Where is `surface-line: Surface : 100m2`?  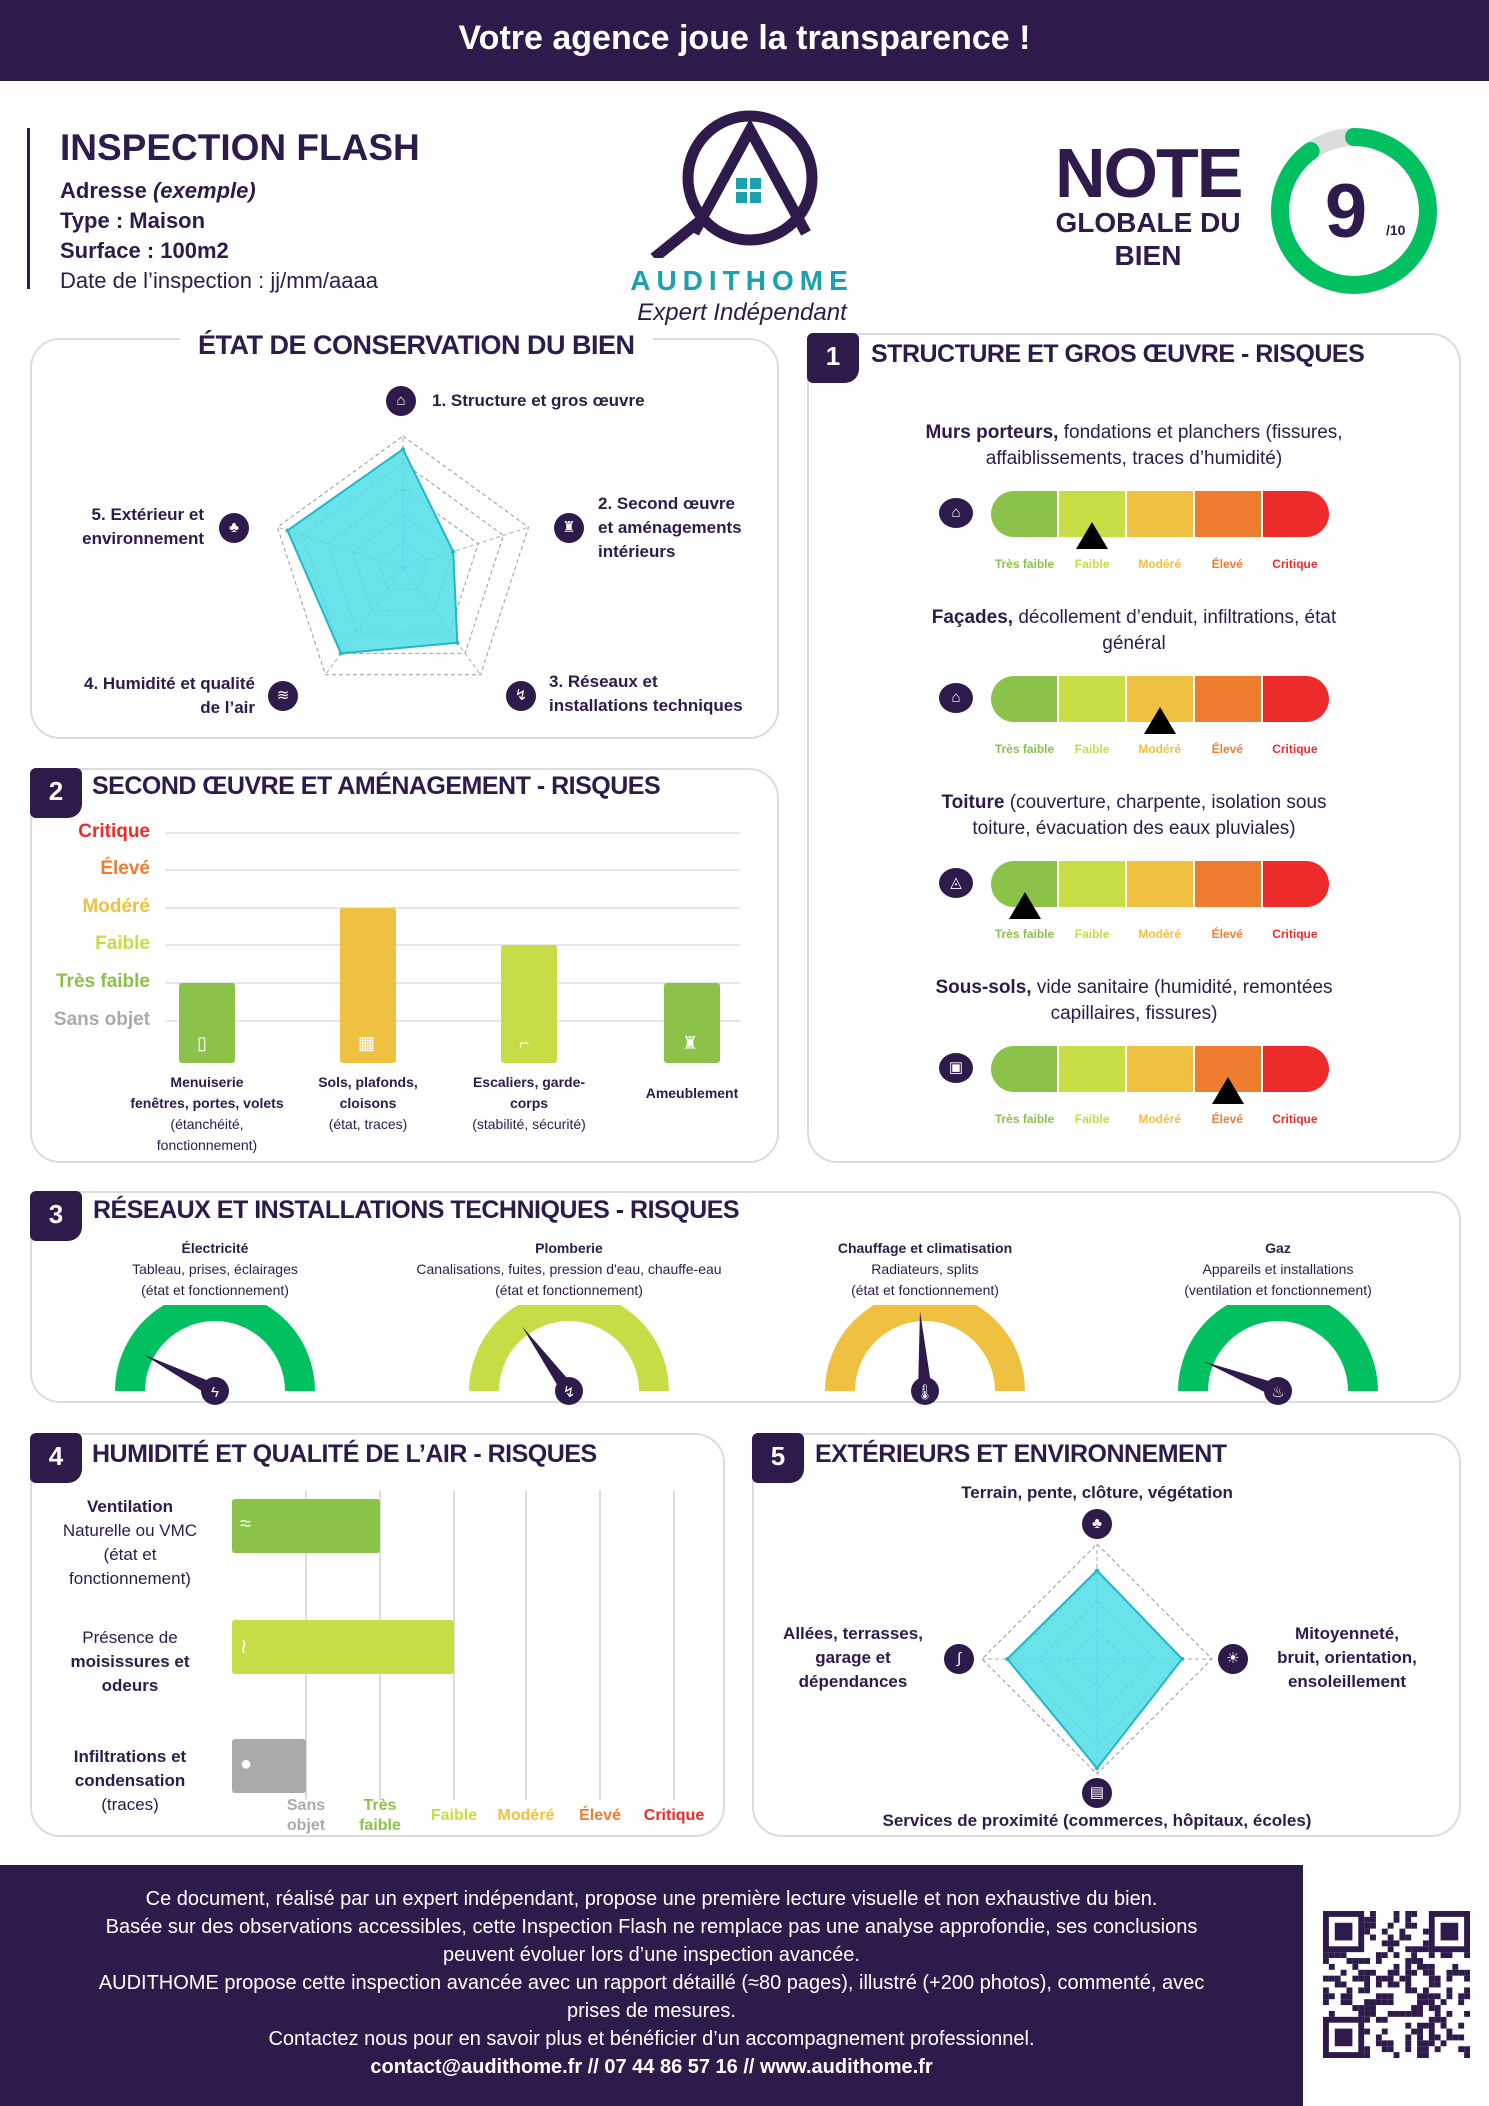
surface-line: Surface : 100m2 is located at coordinates (144, 250).